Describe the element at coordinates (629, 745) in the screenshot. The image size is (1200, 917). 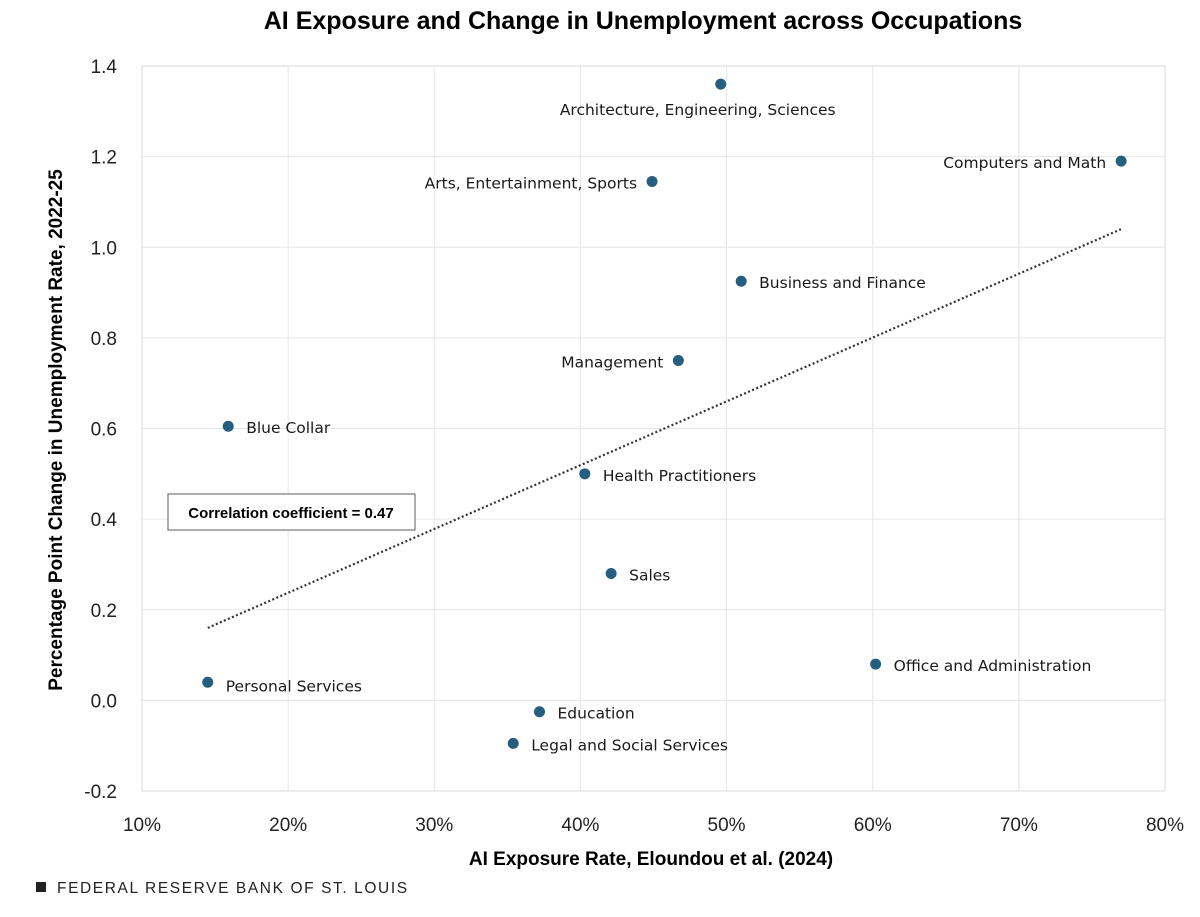
I see `point-label: Legal and Social Services` at that location.